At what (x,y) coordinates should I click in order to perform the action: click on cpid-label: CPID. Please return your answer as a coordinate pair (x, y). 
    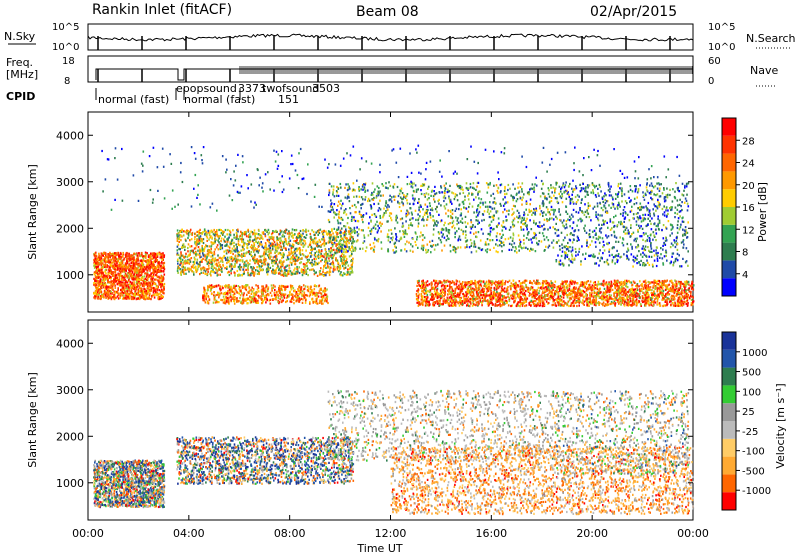
    Looking at the image, I should click on (20, 96).